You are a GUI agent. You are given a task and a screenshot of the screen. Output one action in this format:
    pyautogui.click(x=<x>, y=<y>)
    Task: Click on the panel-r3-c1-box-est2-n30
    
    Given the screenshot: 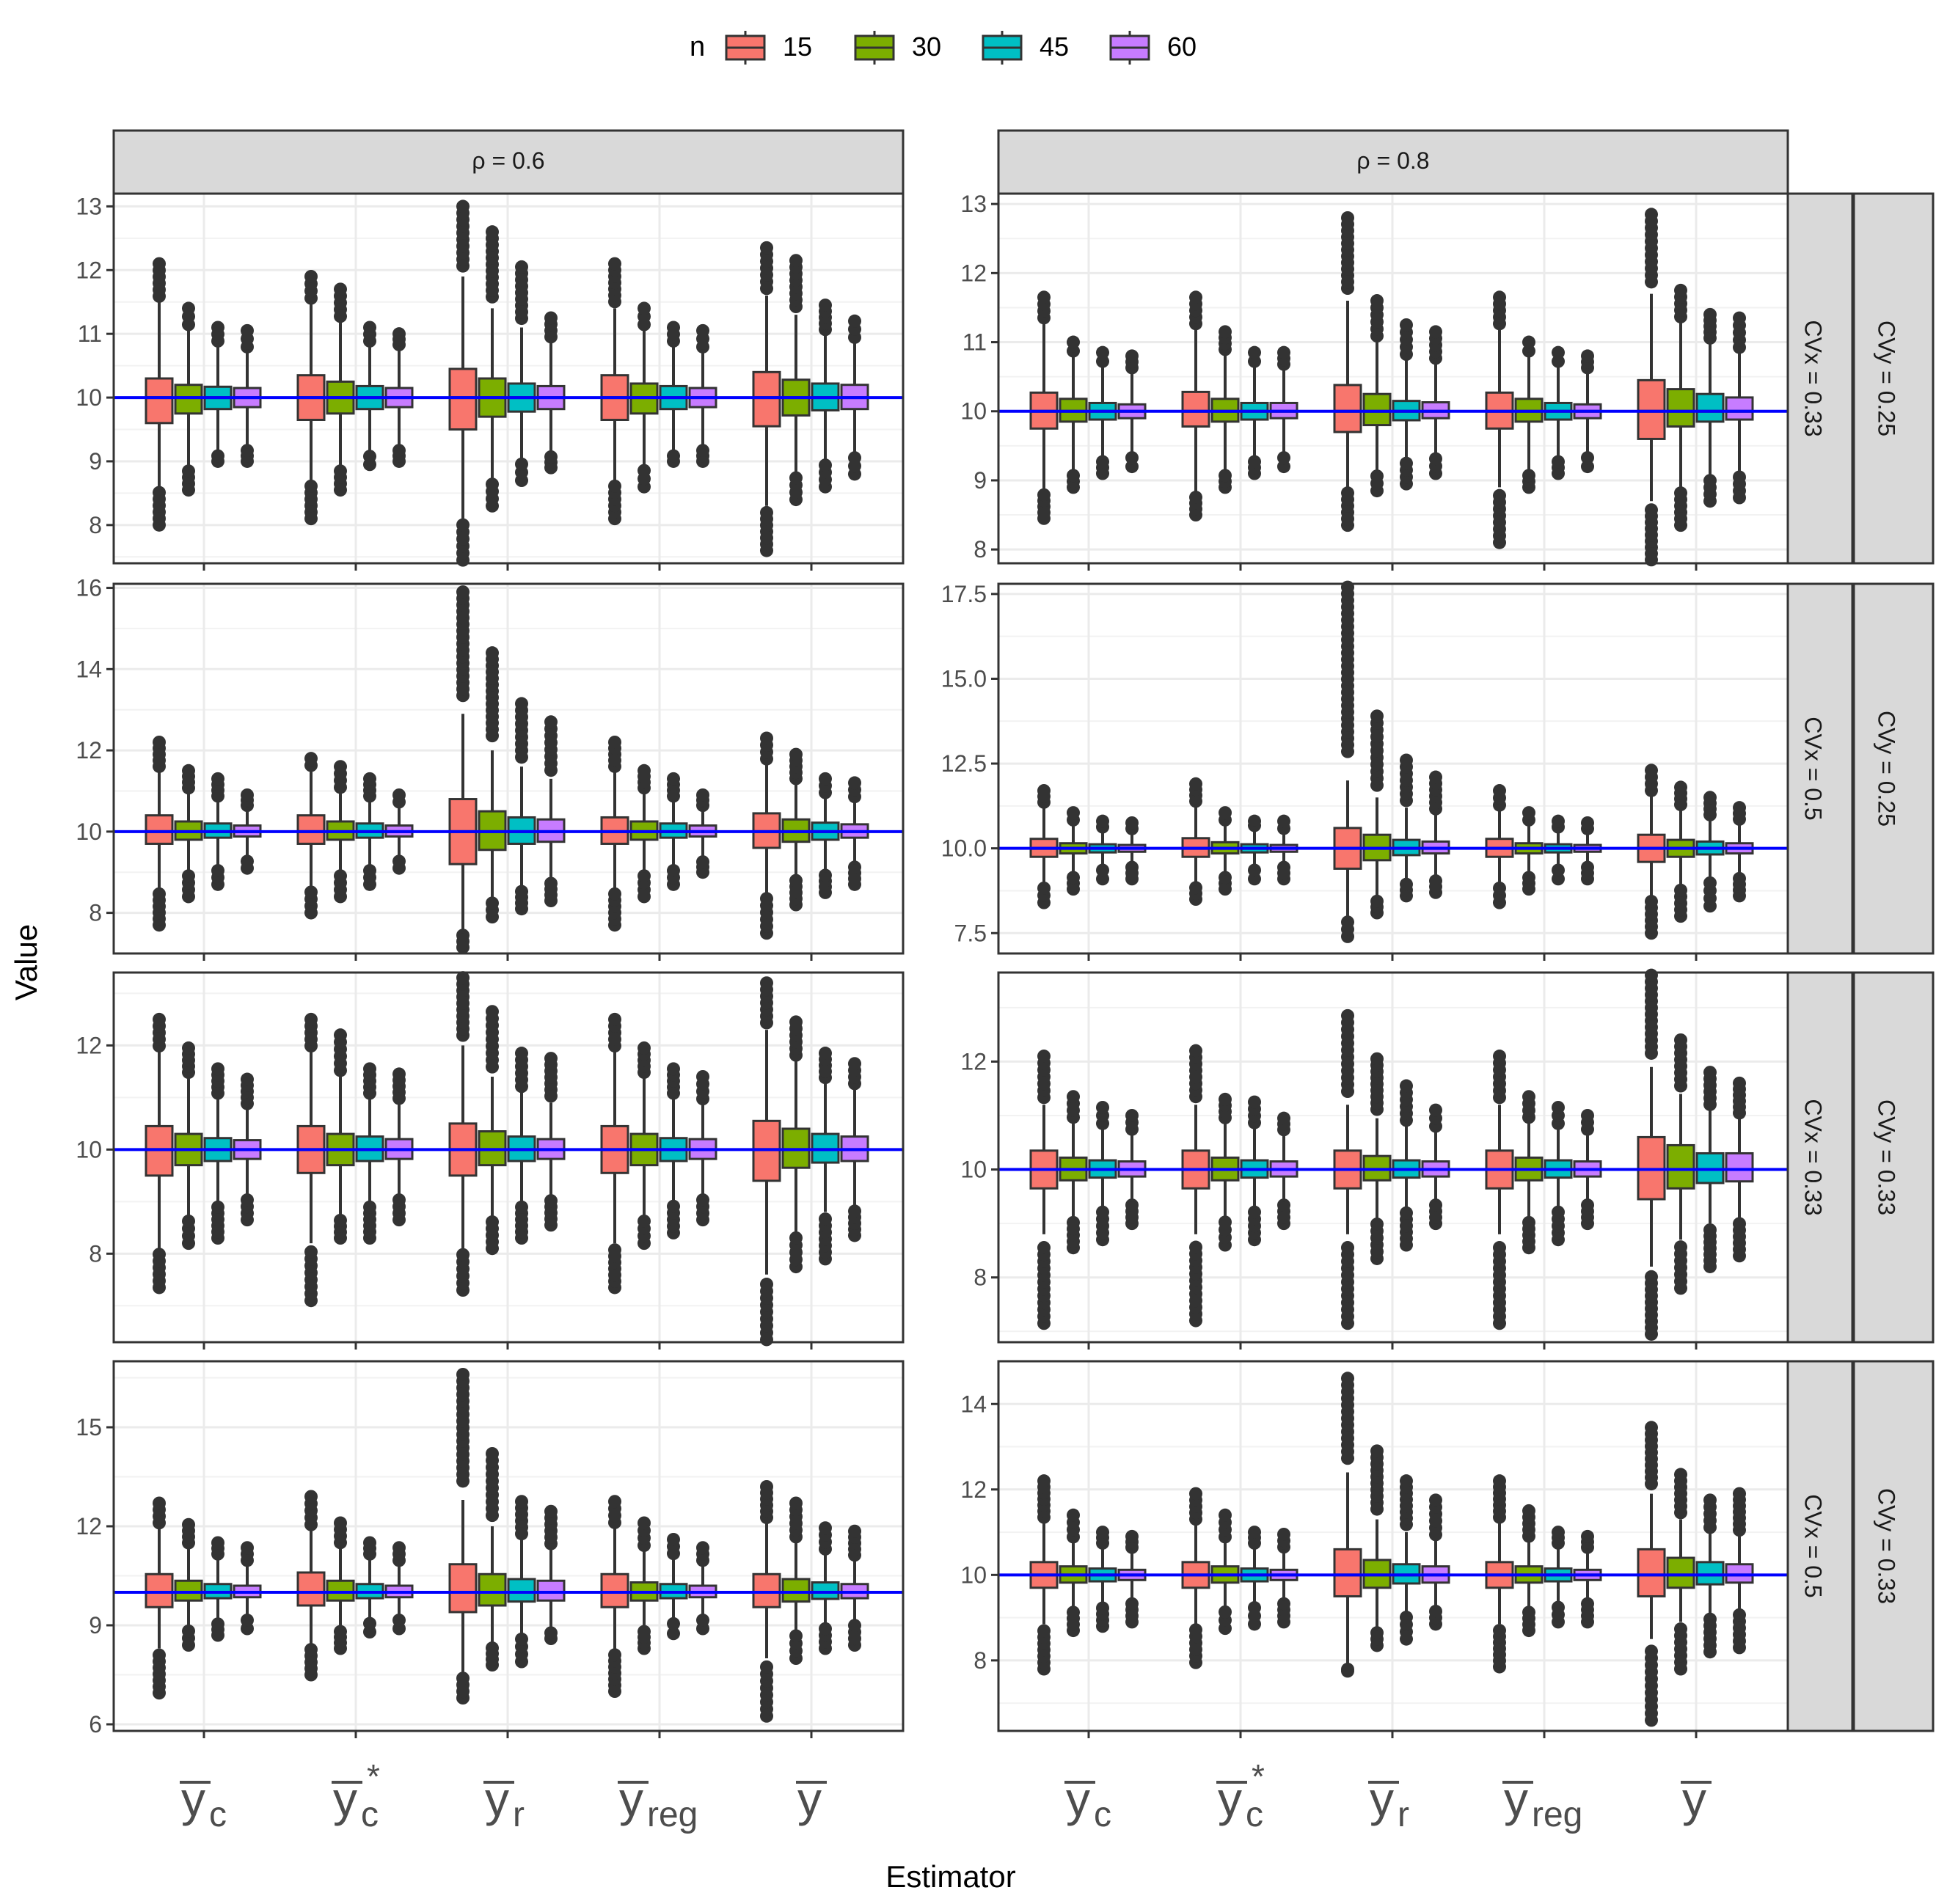 What is the action you would take?
    pyautogui.click(x=340, y=1136)
    